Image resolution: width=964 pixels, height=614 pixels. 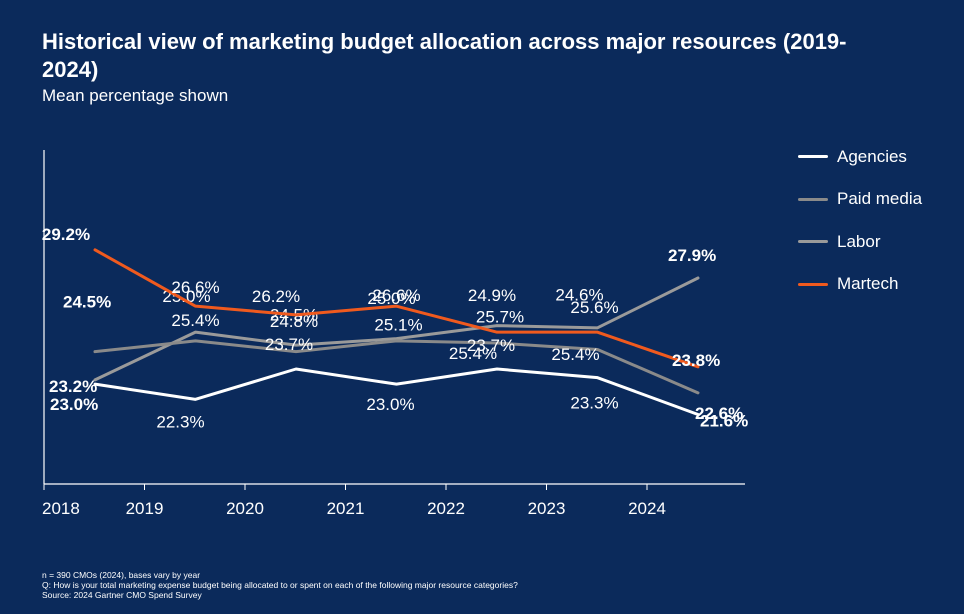 What do you see at coordinates (61, 508) in the screenshot?
I see `x-tick-label-2018: 2018` at bounding box center [61, 508].